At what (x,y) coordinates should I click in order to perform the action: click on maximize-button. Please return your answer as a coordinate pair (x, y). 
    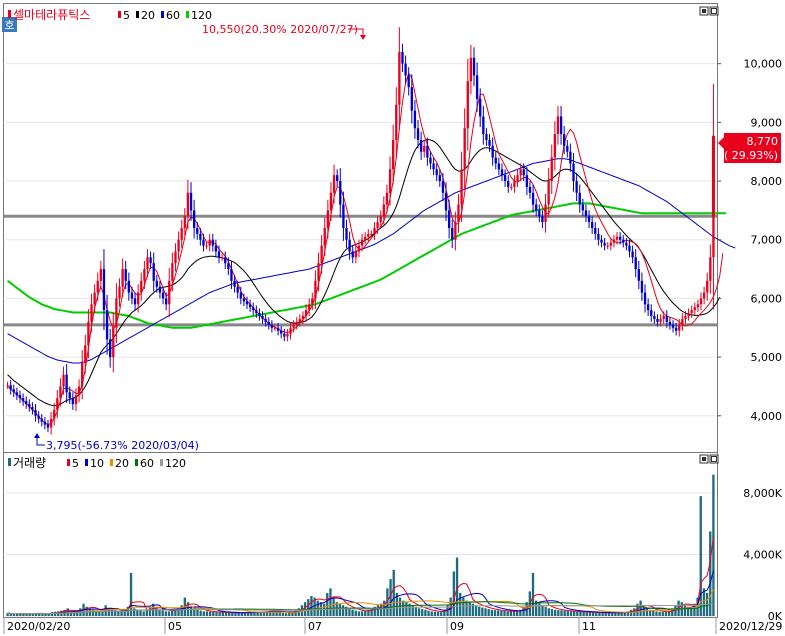
    Looking at the image, I should click on (714, 11).